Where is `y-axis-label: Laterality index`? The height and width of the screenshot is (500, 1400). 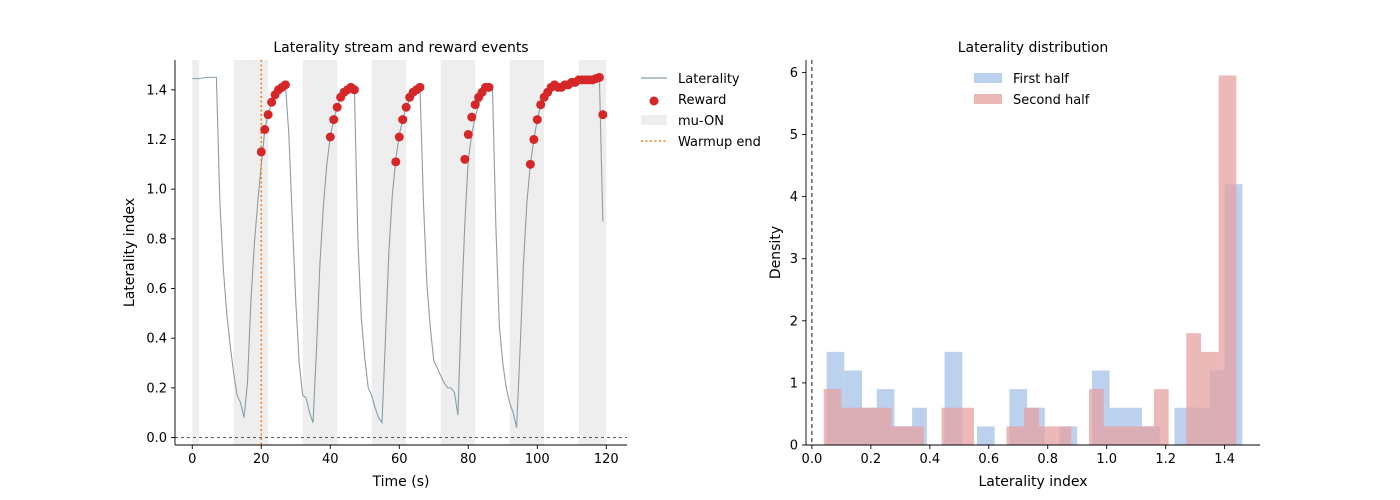 y-axis-label: Laterality index is located at coordinates (130, 252).